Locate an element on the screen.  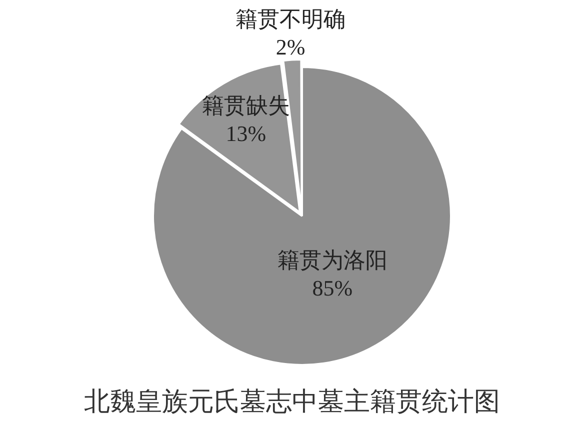
data-label: 2% is located at coordinates (291, 47).